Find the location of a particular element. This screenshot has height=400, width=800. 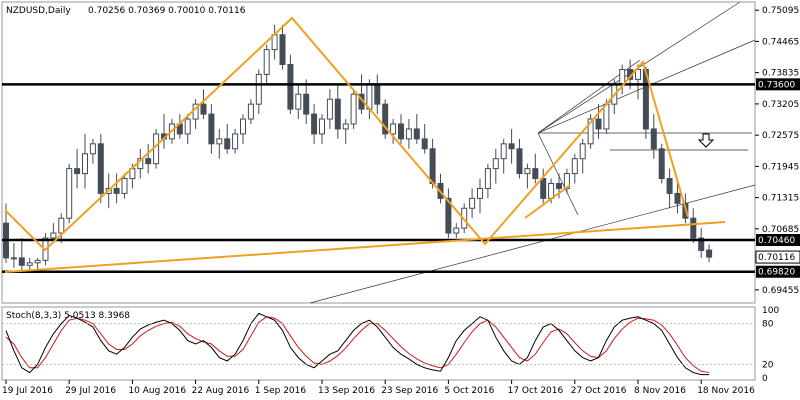

chart-ohlc: 0.70256 0.70369 0.70010 0.70116 is located at coordinates (167, 11).